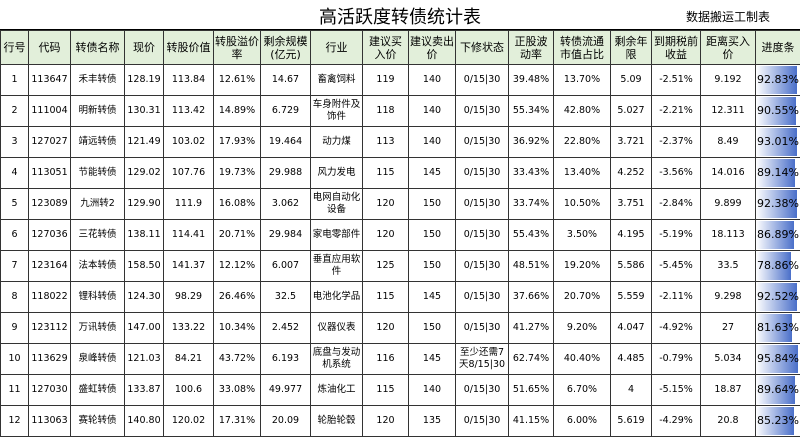  I want to click on cell: 51.65%, so click(531, 390).